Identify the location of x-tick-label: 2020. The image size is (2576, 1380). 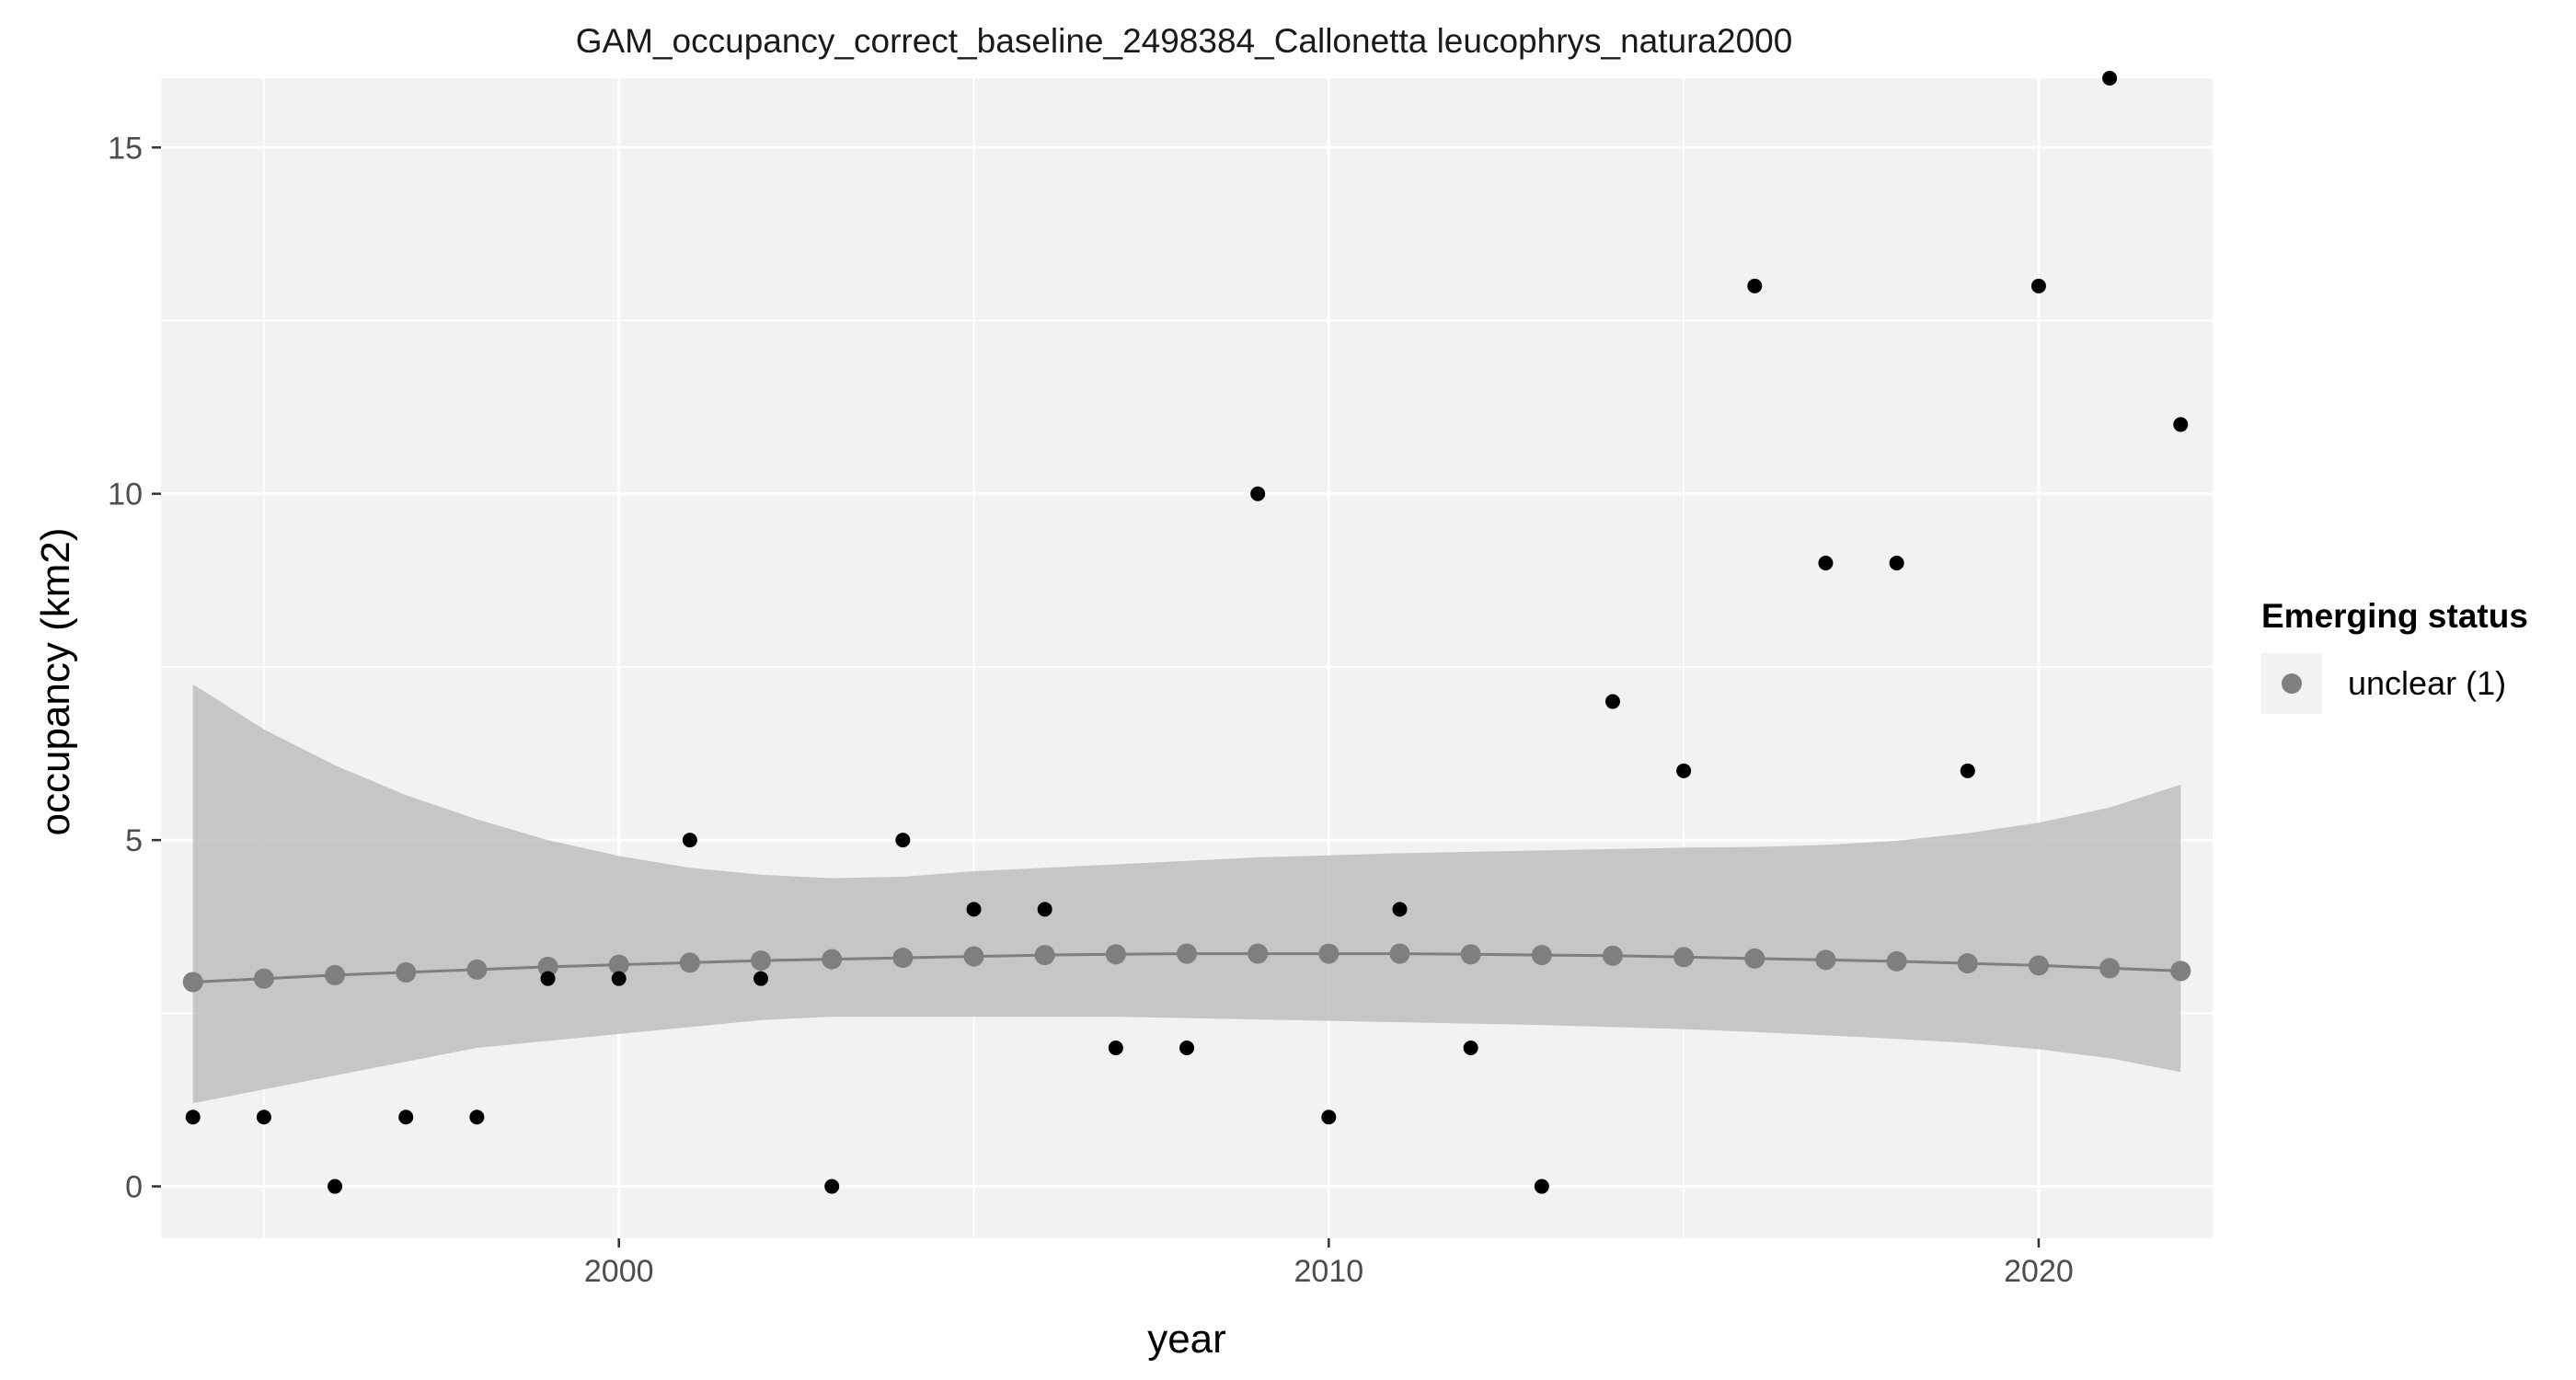
(2039, 1271).